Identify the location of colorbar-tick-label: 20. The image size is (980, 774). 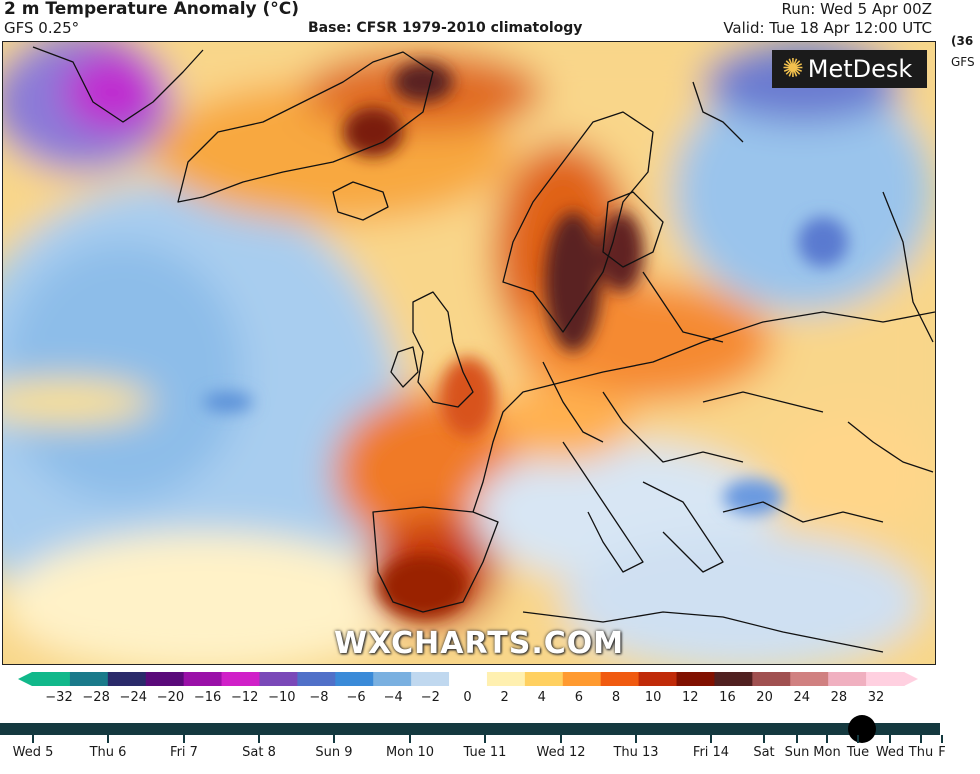
(764, 697).